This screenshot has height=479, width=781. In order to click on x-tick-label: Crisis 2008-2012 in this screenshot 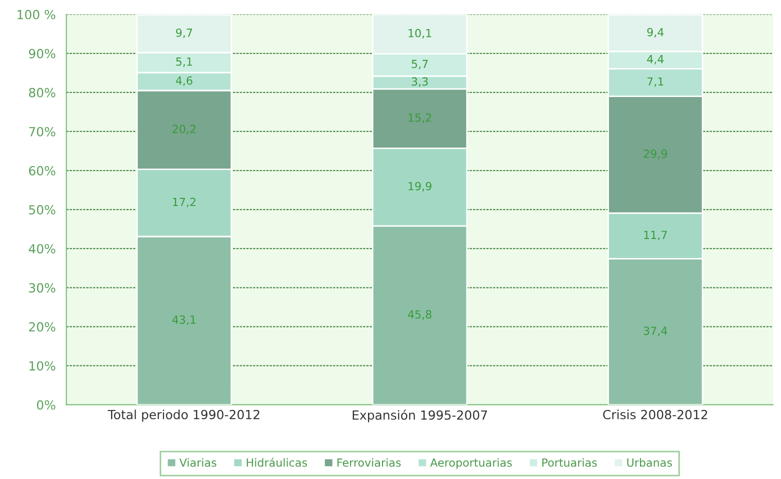, I will do `click(655, 415)`.